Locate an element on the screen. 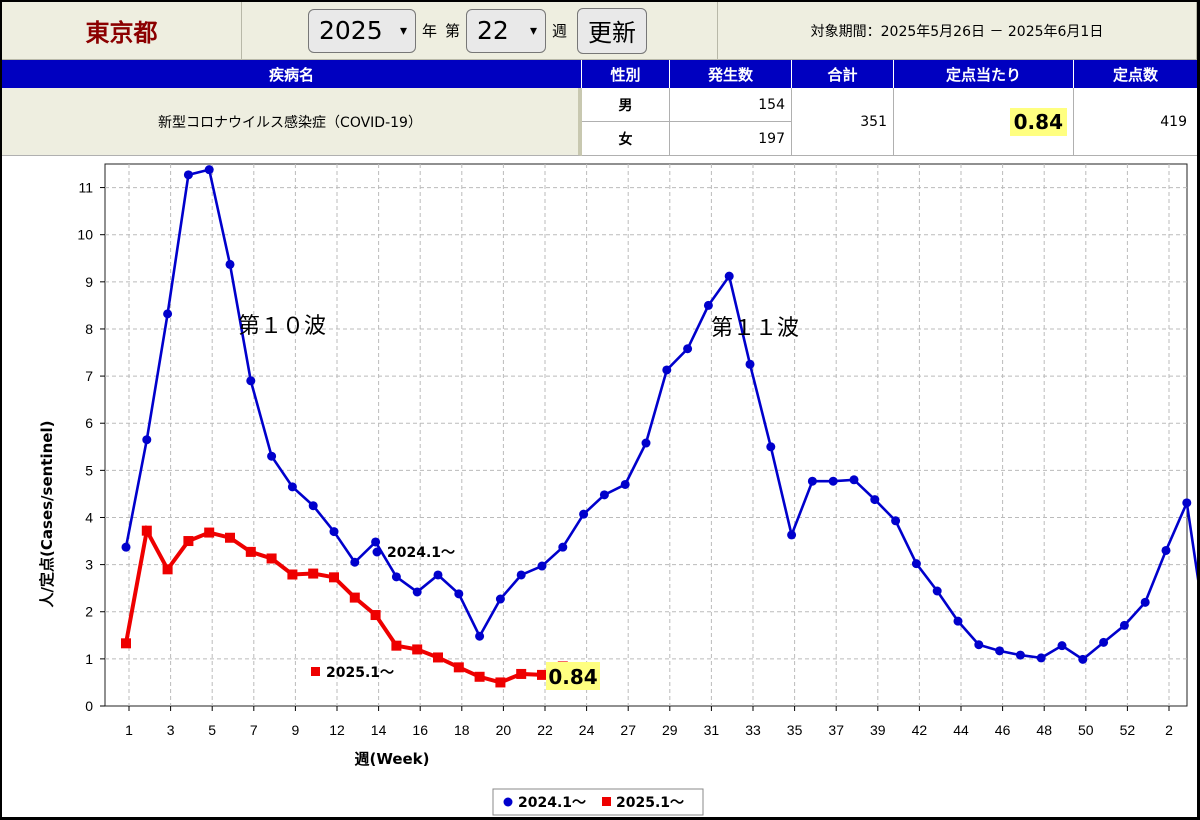 This screenshot has height=820, width=1200. week-unit: 週 is located at coordinates (560, 31).